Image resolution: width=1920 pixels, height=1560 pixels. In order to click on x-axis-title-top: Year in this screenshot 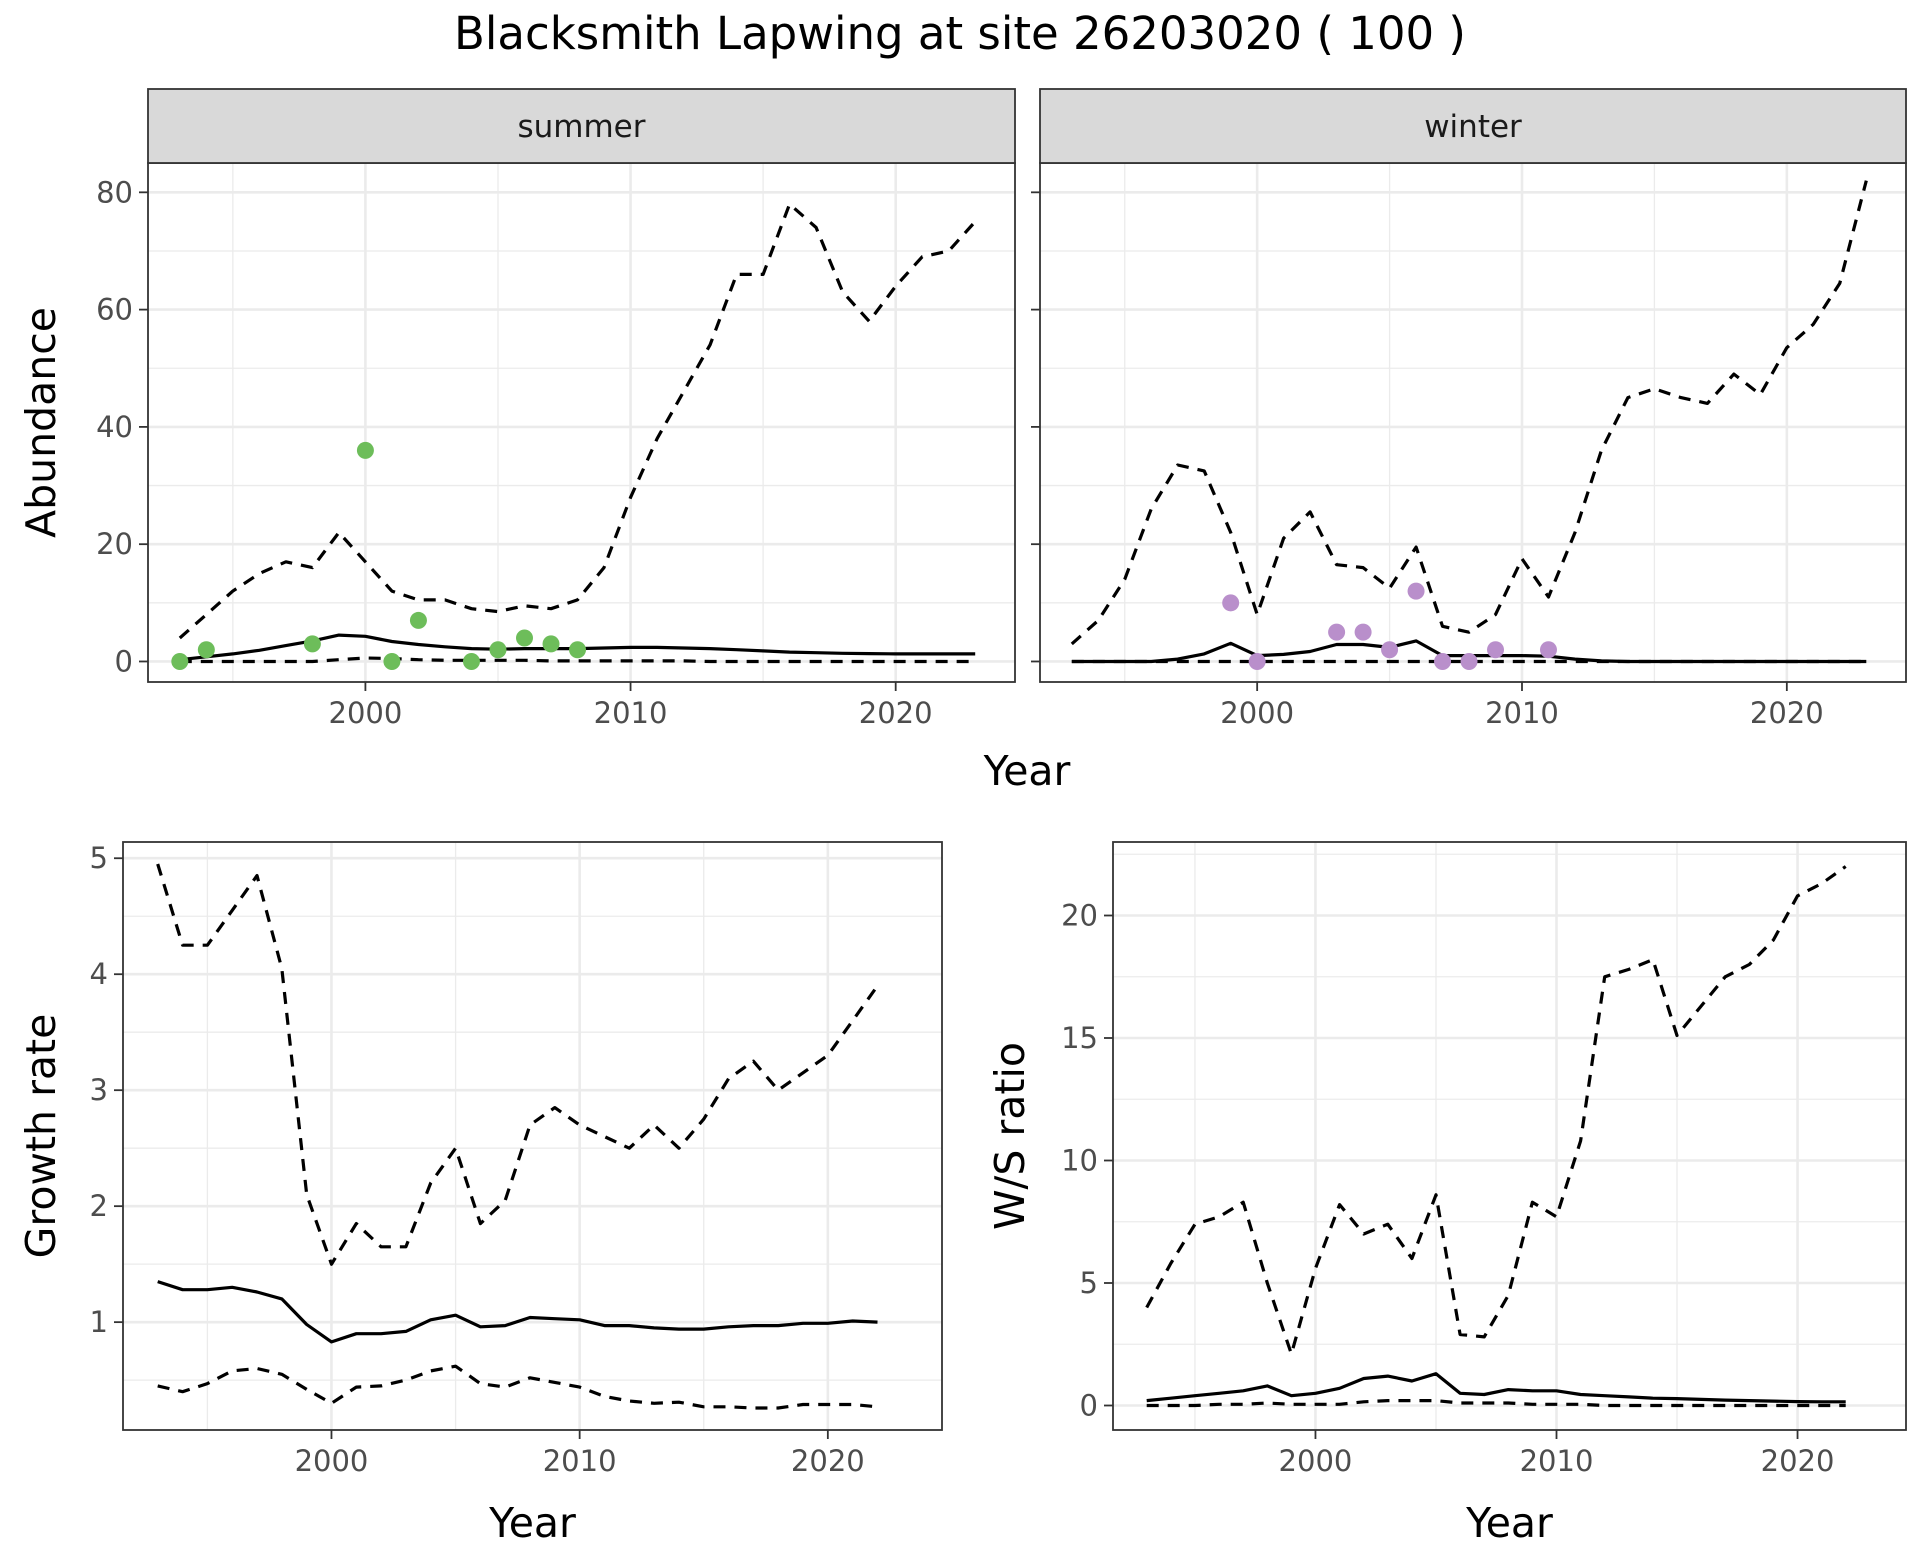, I will do `click(1027, 771)`.